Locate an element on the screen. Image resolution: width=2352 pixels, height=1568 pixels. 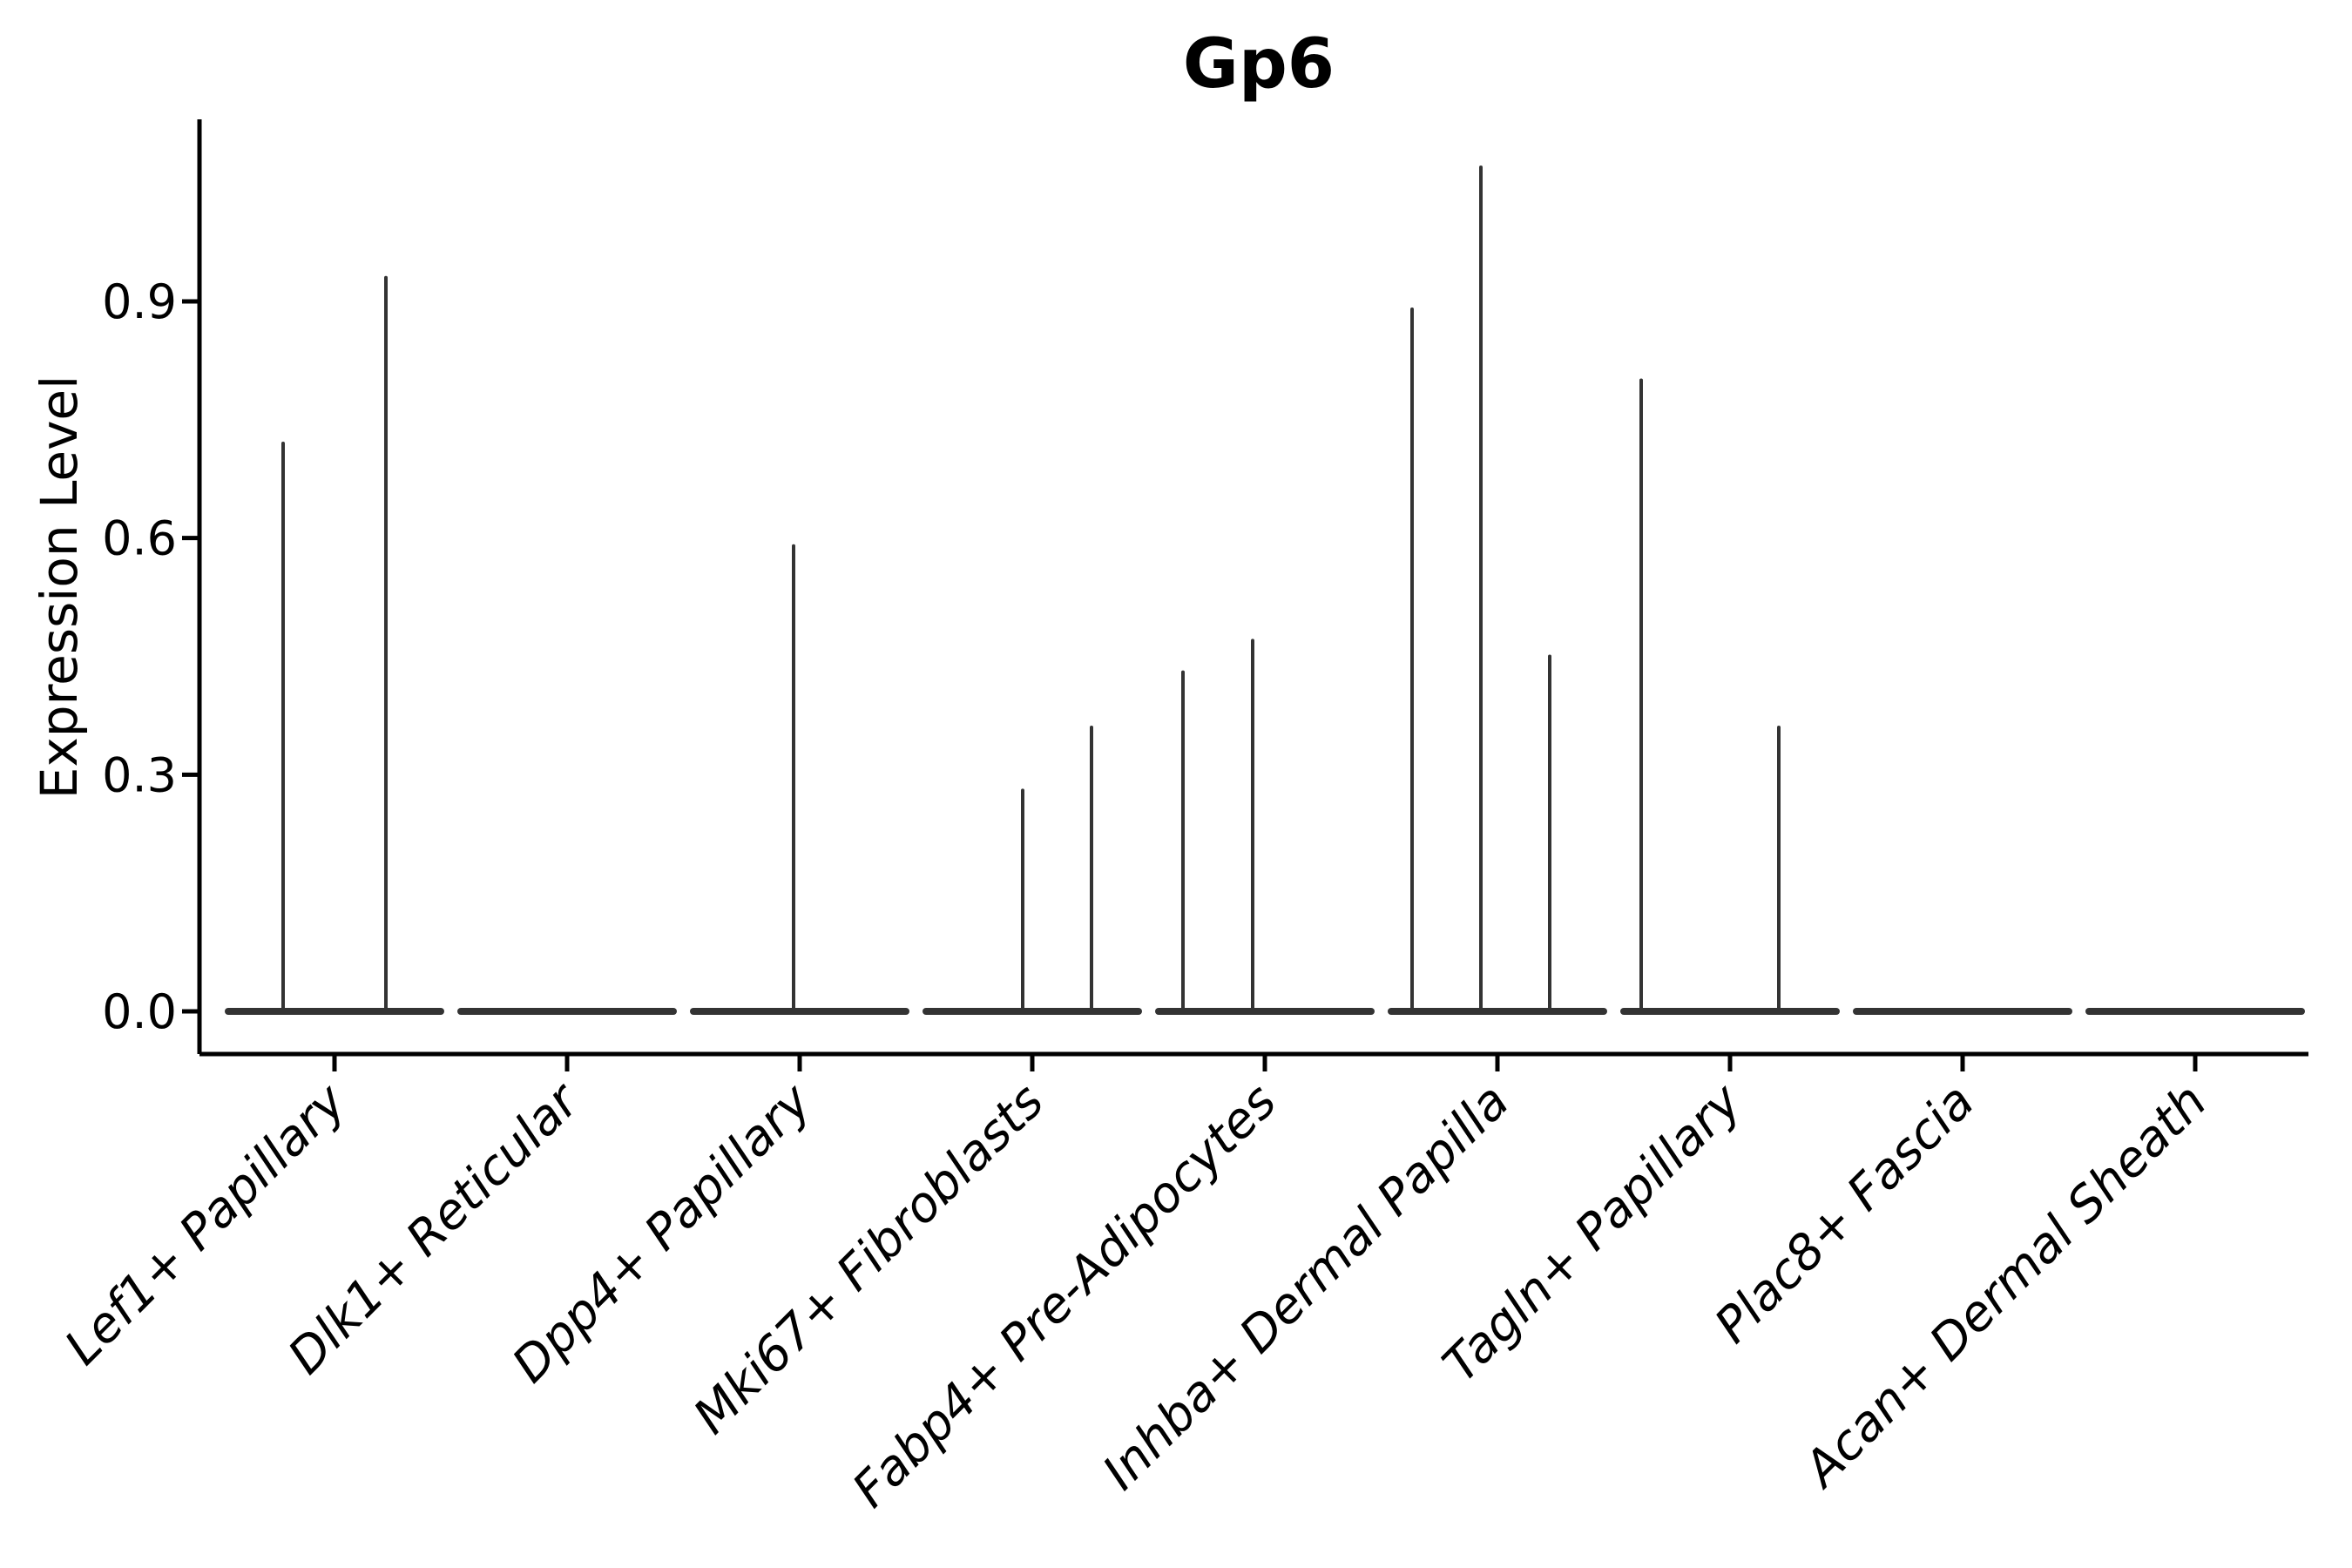
x-axis-ticks is located at coordinates (1265, 1063).